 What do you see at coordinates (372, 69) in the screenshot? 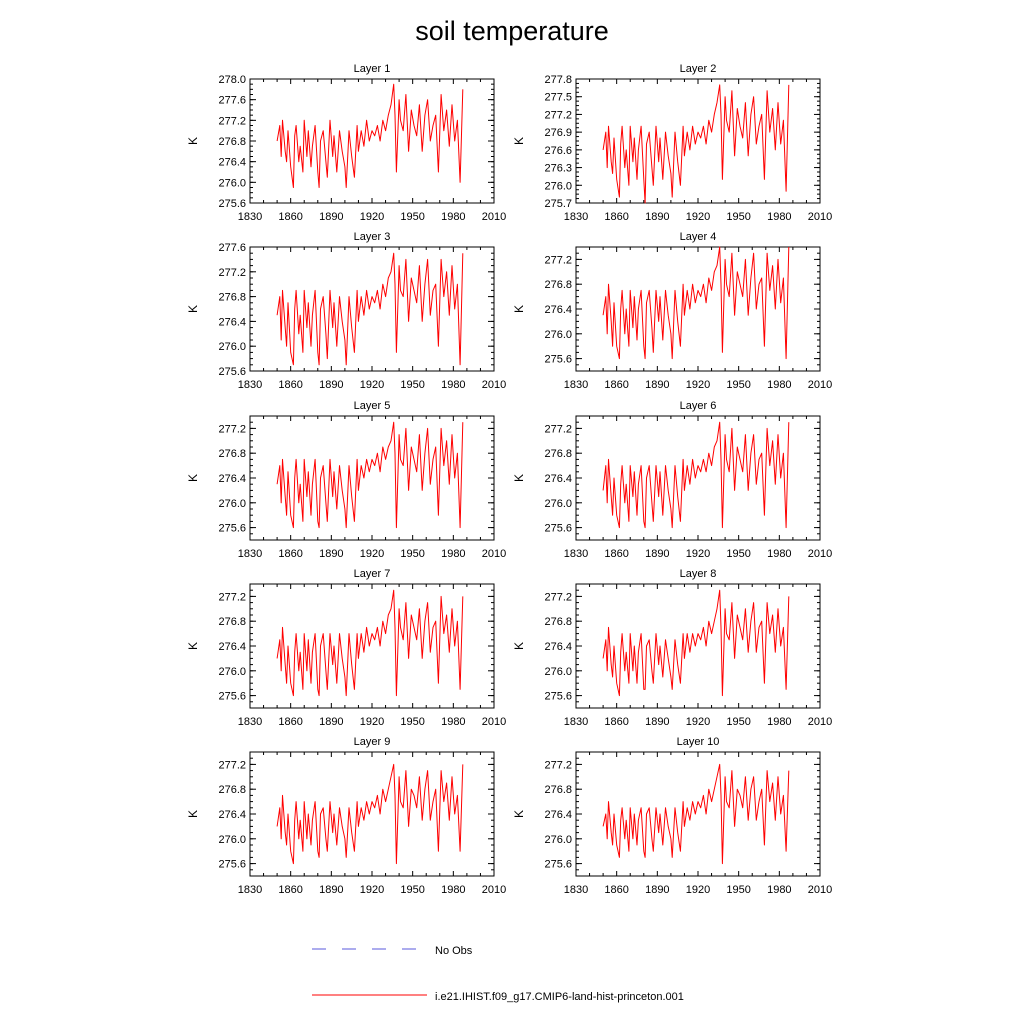
I see `panel-title: Layer 1` at bounding box center [372, 69].